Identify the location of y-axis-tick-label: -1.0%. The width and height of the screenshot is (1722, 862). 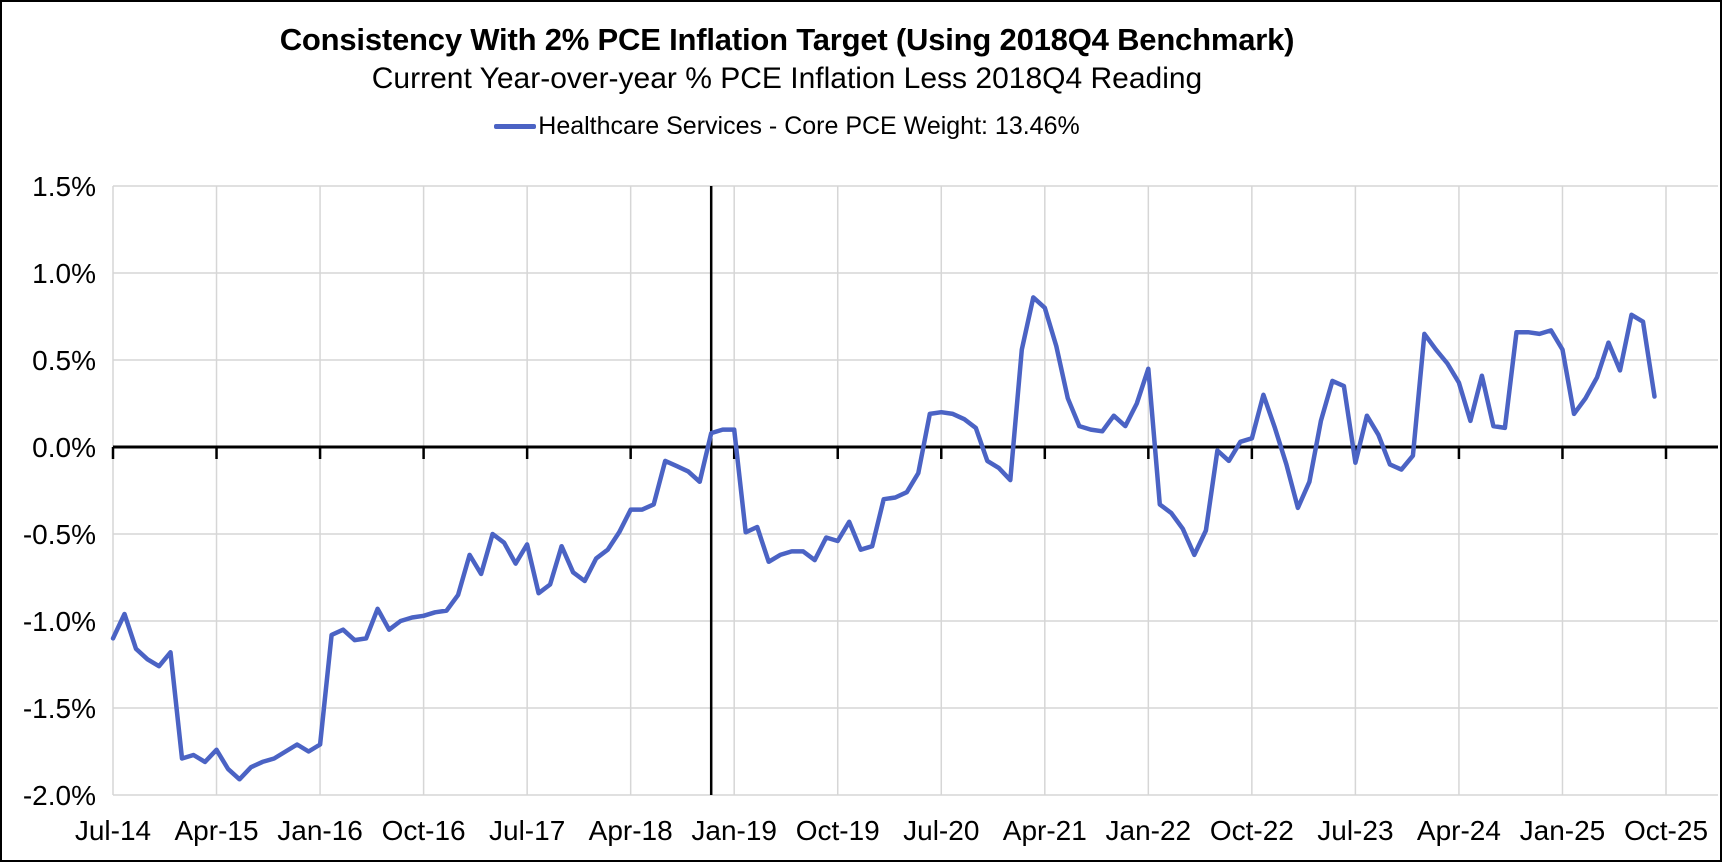
(59, 621).